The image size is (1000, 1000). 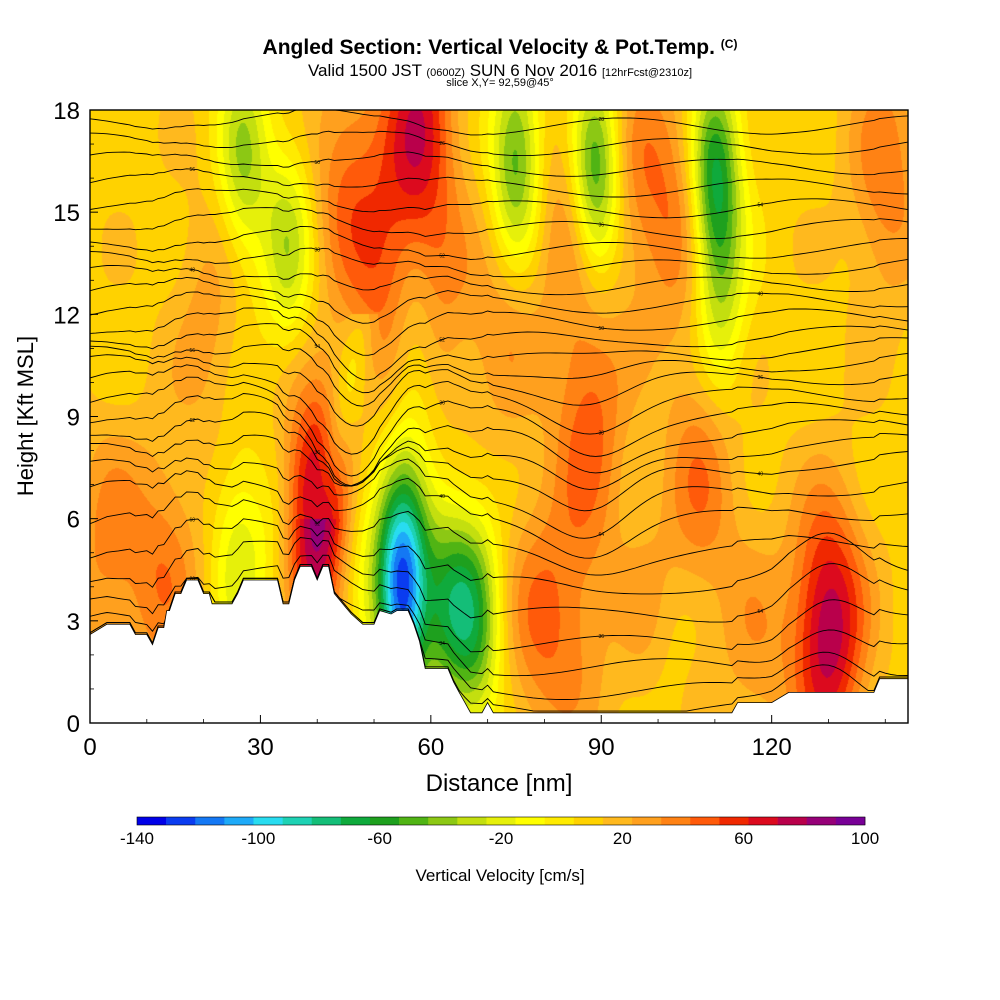 I want to click on terrain-mask, so click(x=499, y=644).